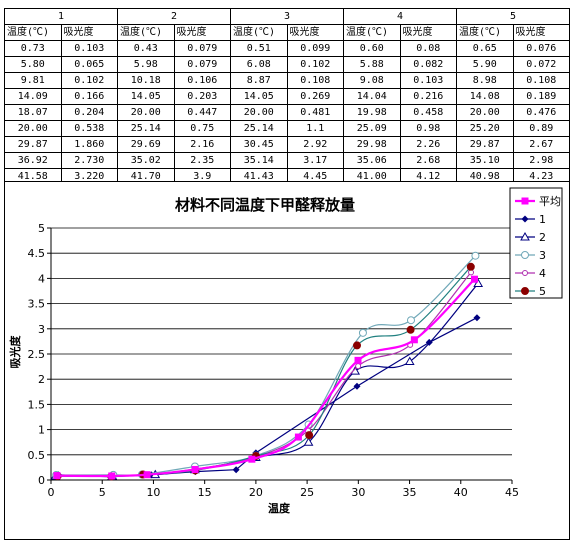 The height and width of the screenshot is (544, 575). Describe the element at coordinates (400, 16) in the screenshot. I see `group-header: 4` at that location.